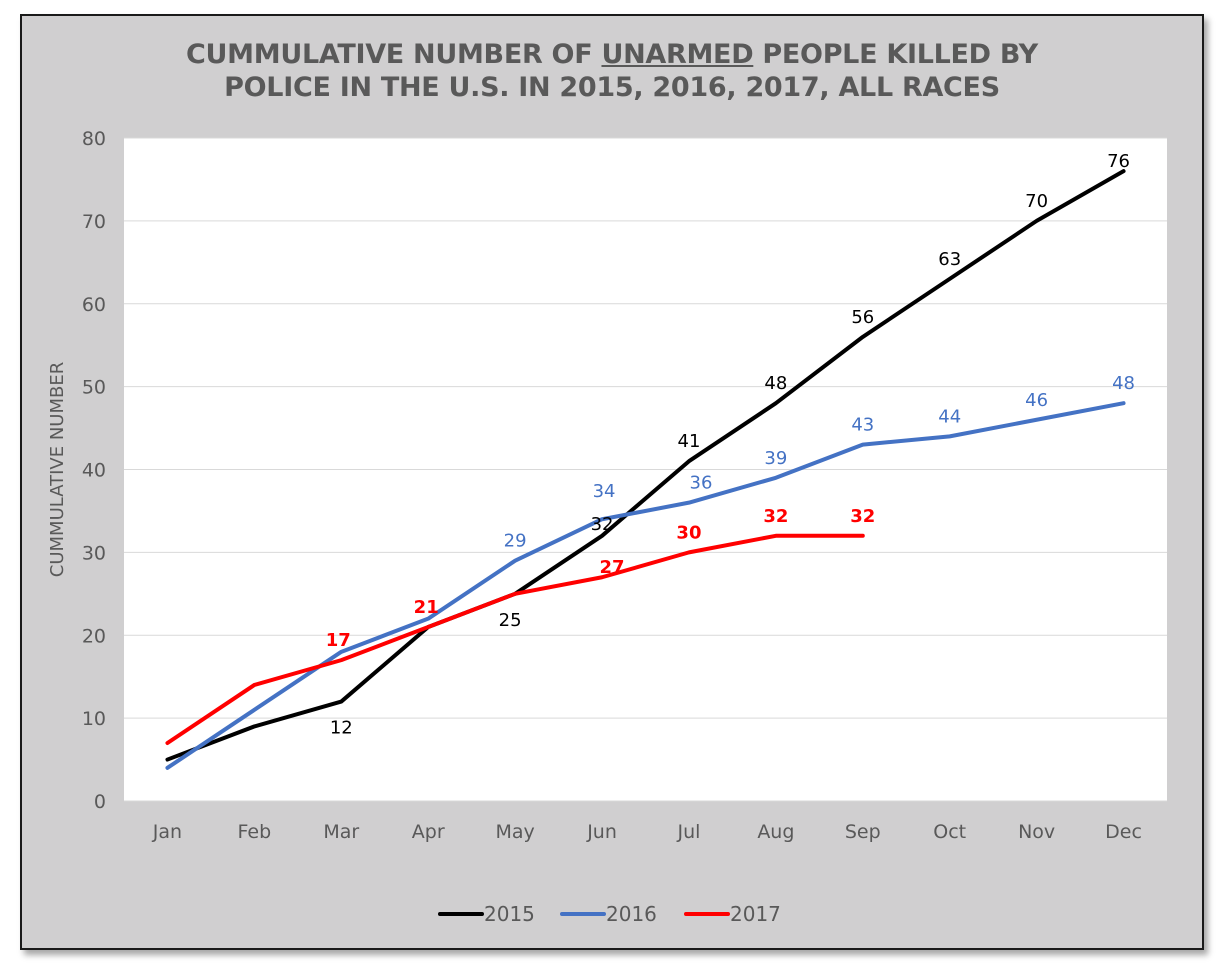  What do you see at coordinates (949, 416) in the screenshot?
I see `data-label-2016: 44` at bounding box center [949, 416].